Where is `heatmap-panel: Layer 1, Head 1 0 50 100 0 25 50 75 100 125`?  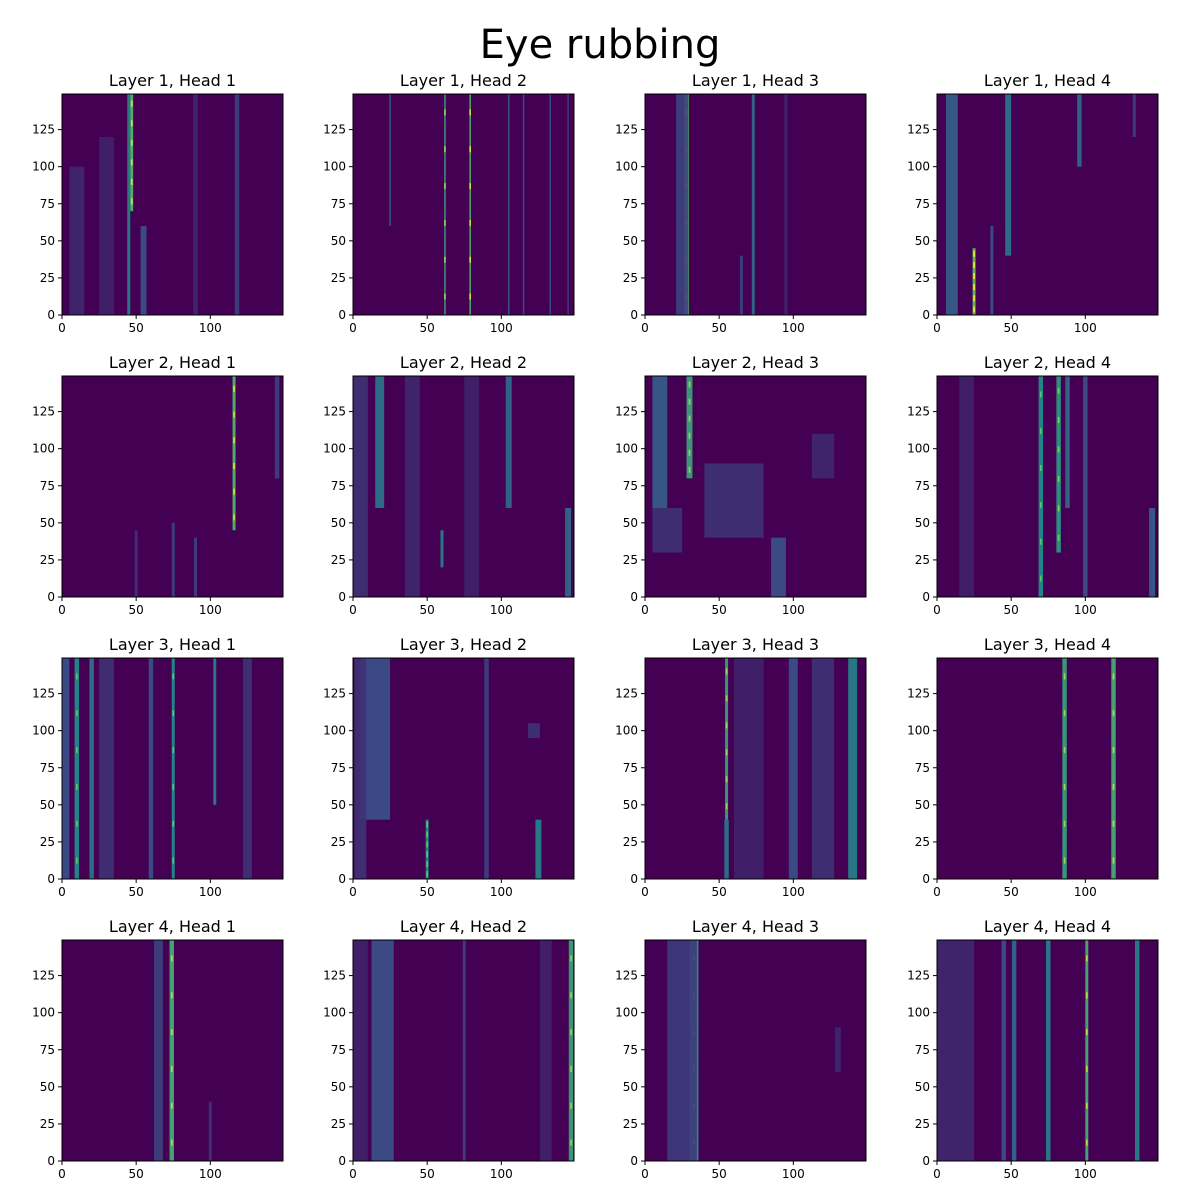
heatmap-panel: Layer 1, Head 1 0 50 100 0 25 50 75 100 125 is located at coordinates (158, 203).